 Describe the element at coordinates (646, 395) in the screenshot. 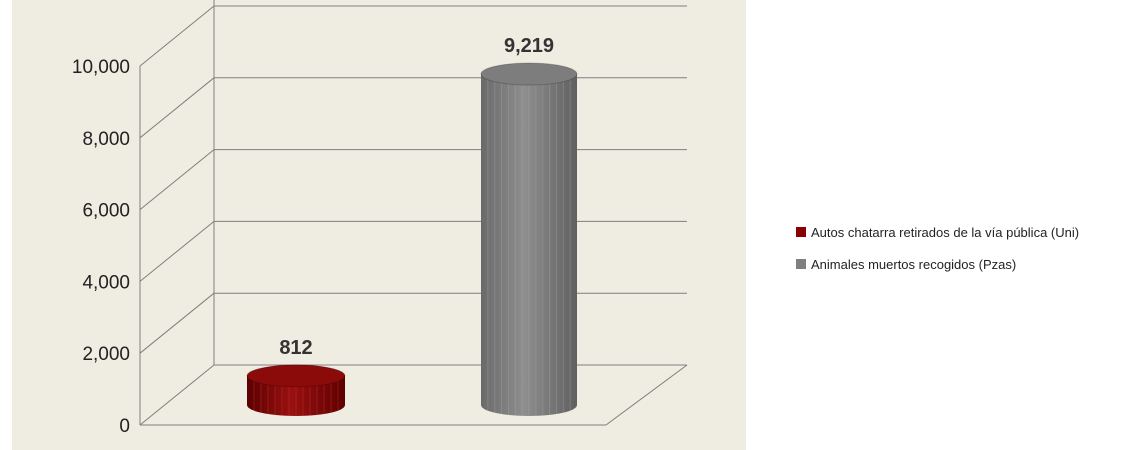

I see `floor-right-edge` at that location.